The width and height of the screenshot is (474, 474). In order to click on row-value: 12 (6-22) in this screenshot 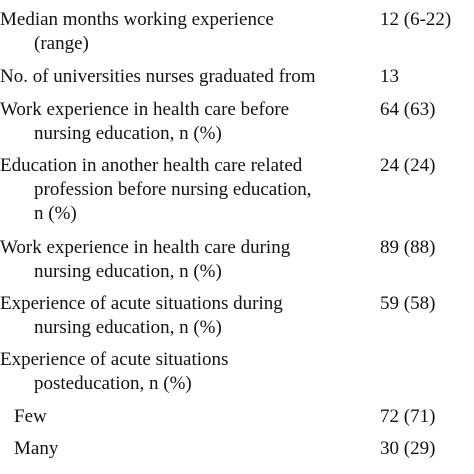, I will do `click(416, 19)`.